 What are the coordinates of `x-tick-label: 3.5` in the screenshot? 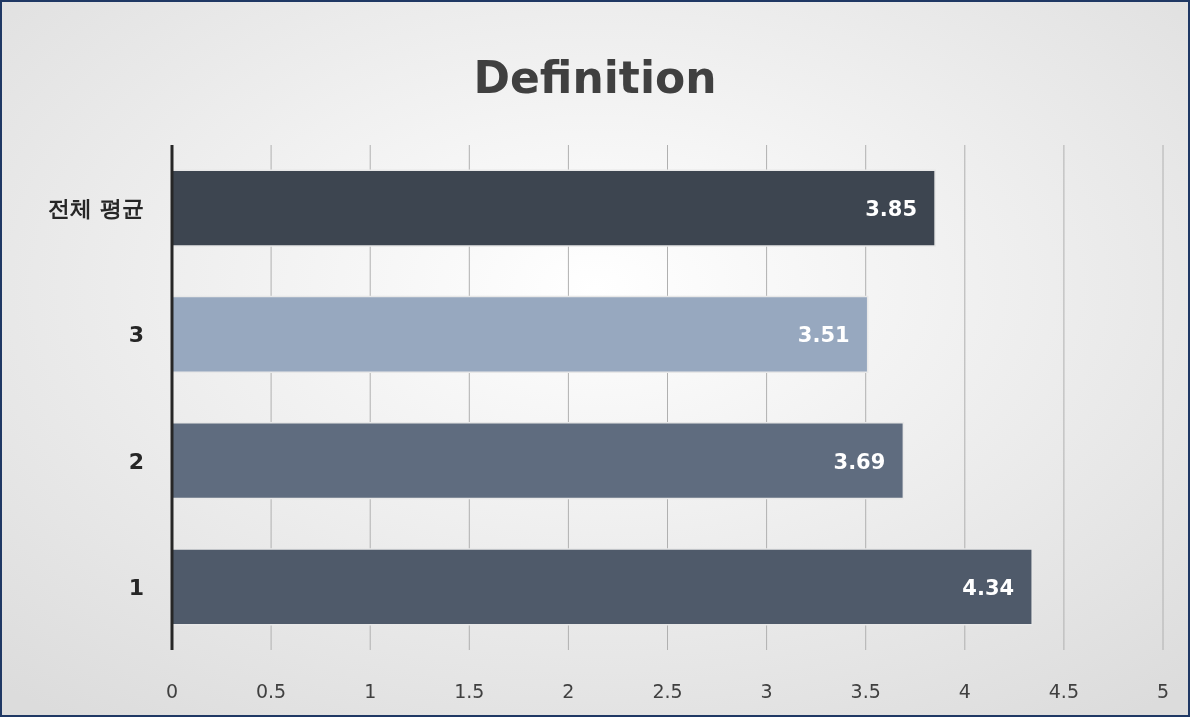 It's located at (865, 691).